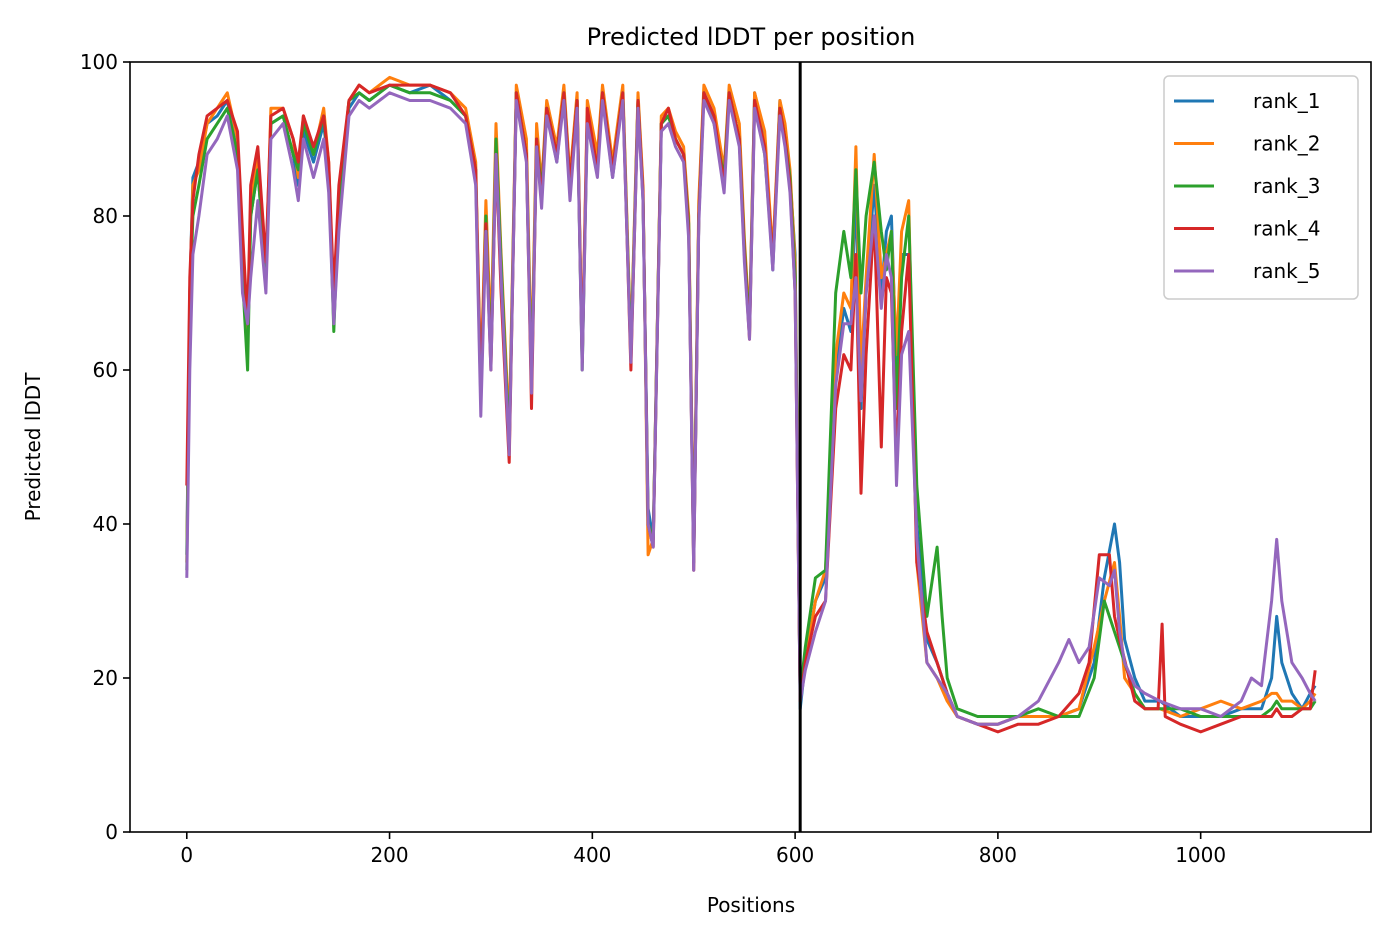  What do you see at coordinates (389, 855) in the screenshot?
I see `x-tick-label: 200` at bounding box center [389, 855].